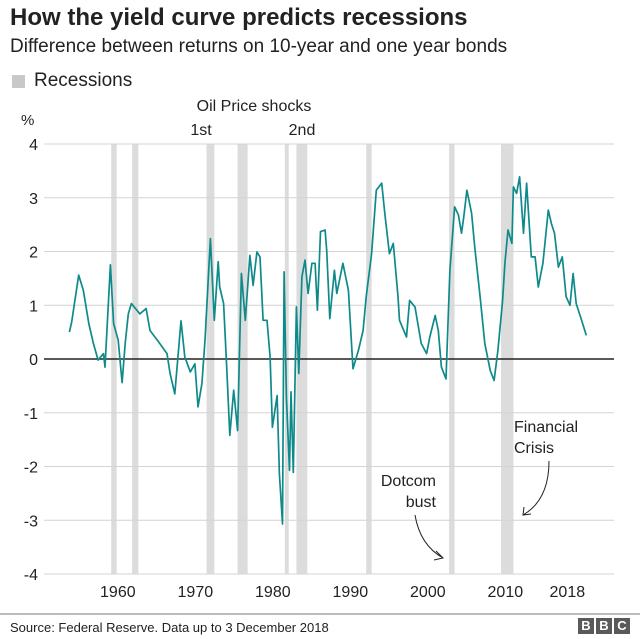 The image size is (640, 639). I want to click on annotation-oil-1st: 1st, so click(201, 130).